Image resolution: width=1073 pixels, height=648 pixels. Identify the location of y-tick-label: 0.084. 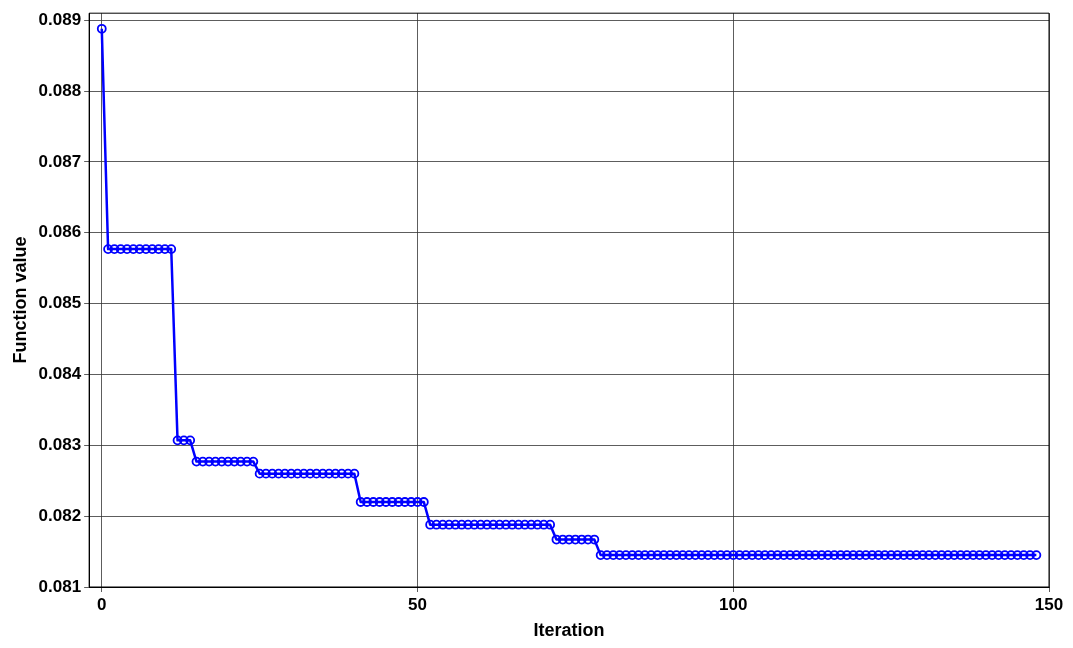
(60, 374).